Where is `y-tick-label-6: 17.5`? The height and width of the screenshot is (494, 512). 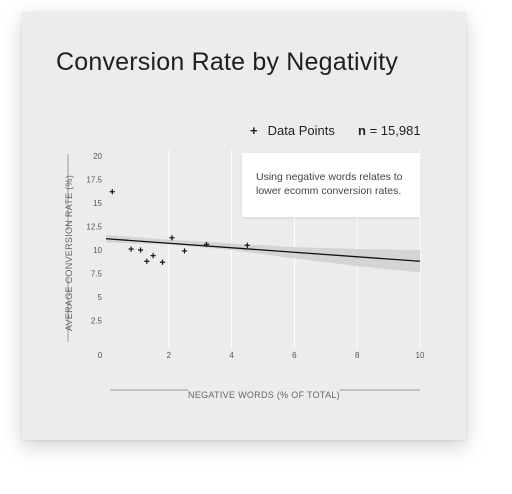
y-tick-label-6: 17.5 is located at coordinates (94, 180).